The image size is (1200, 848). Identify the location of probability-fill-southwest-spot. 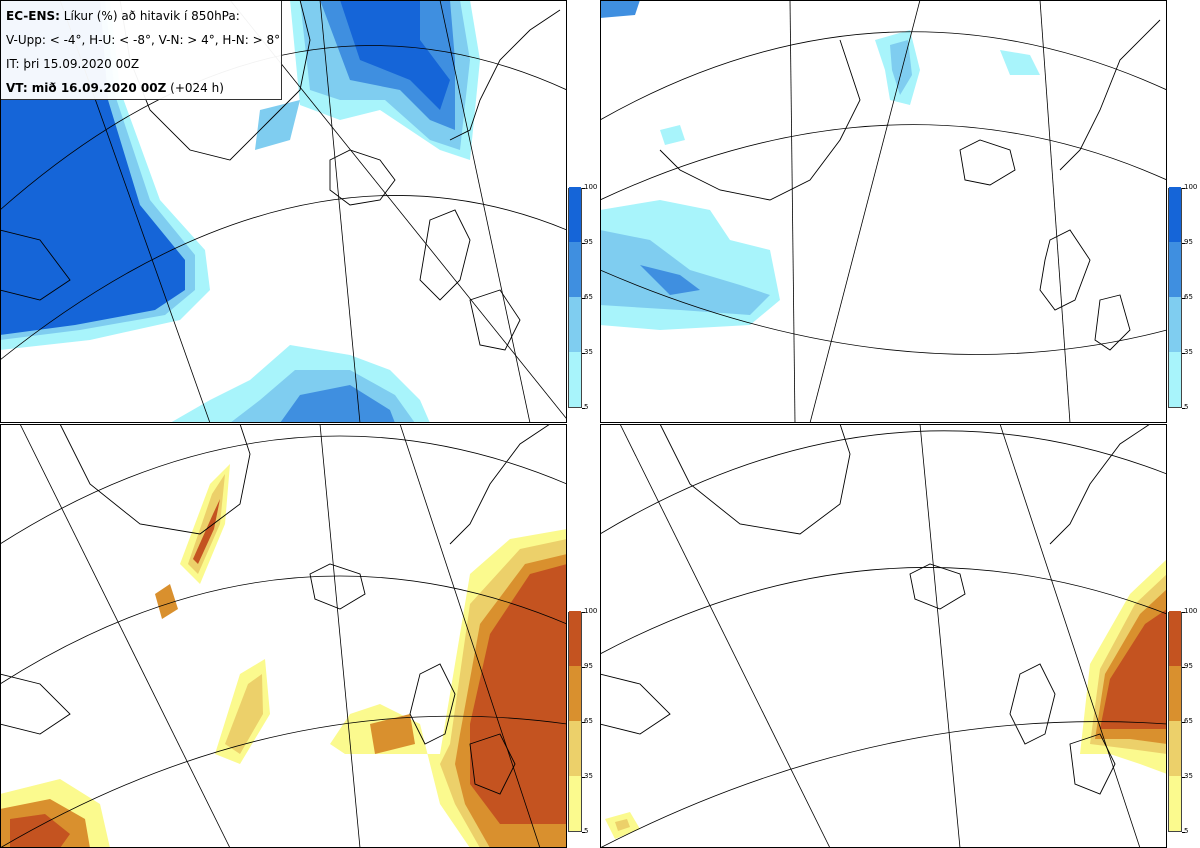
(622, 825).